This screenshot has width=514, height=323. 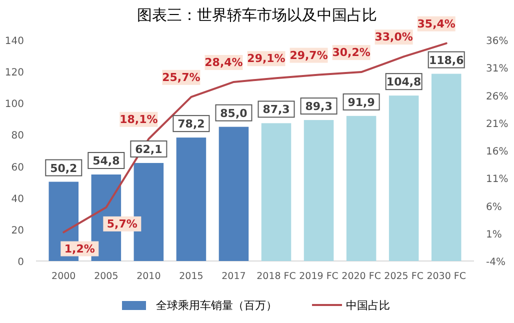 I want to click on data-label: 29,7%, so click(x=309, y=55).